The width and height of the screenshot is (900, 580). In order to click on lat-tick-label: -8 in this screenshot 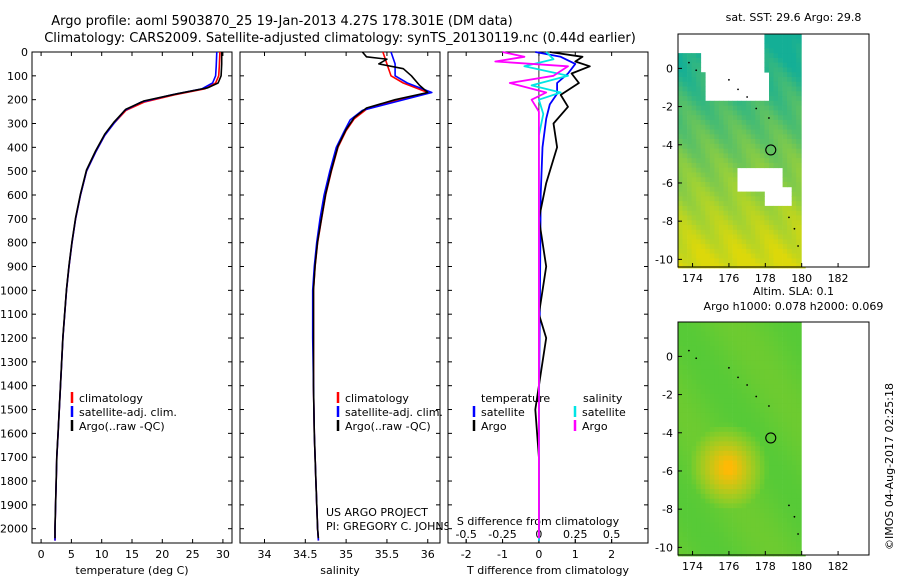, I will do `click(667, 509)`.